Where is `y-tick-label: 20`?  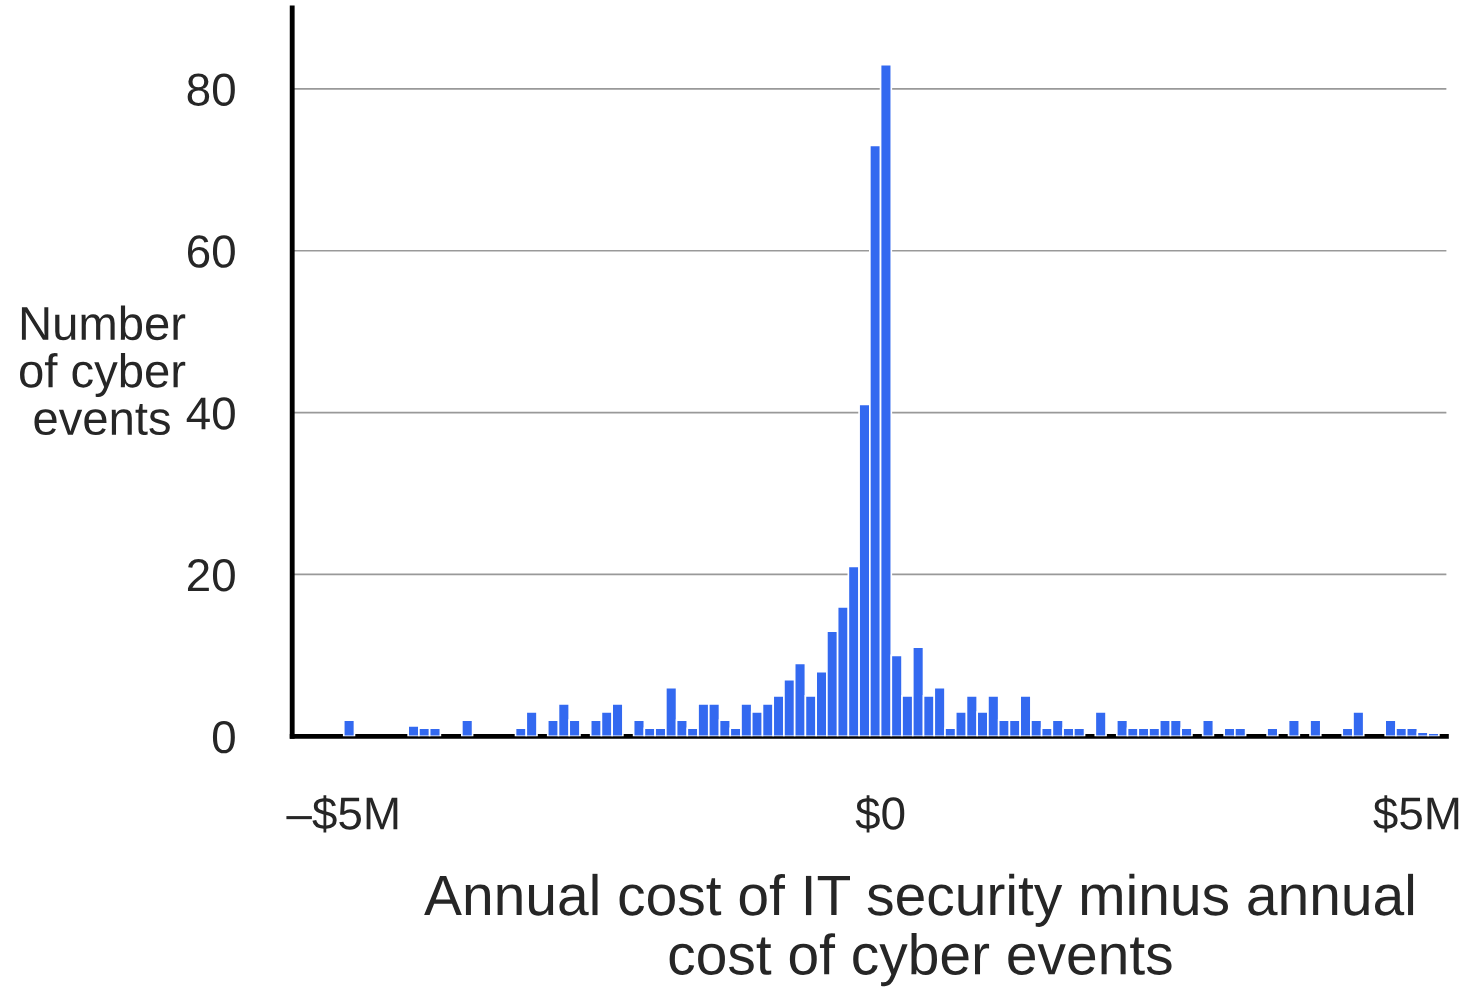
y-tick-label: 20 is located at coordinates (211, 575).